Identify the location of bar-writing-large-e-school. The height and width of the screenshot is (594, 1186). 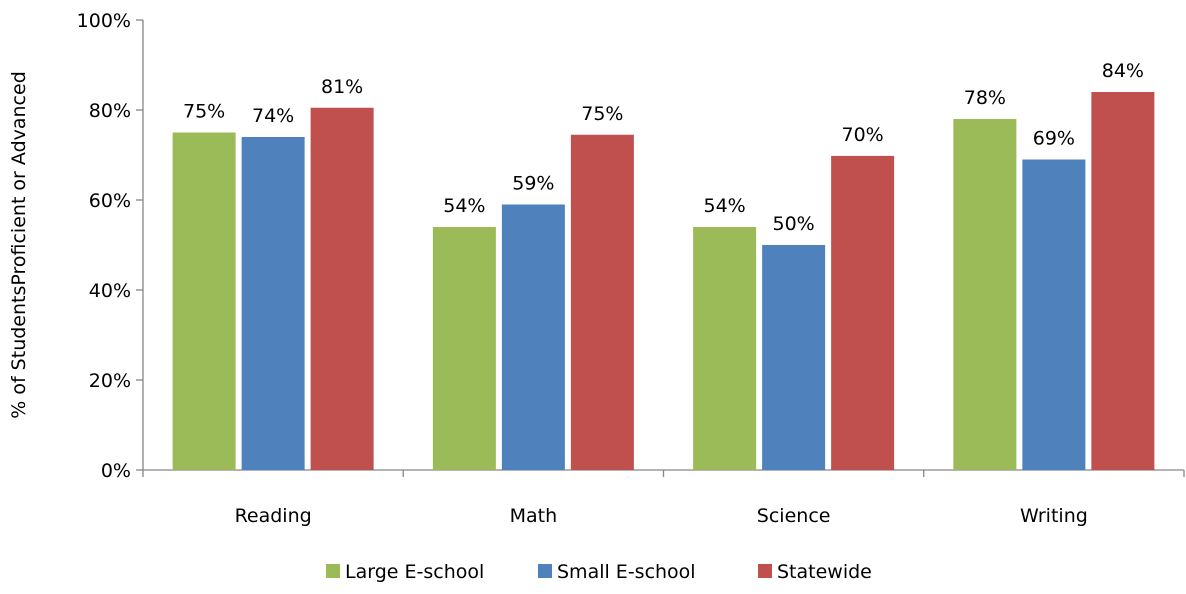
(985, 294).